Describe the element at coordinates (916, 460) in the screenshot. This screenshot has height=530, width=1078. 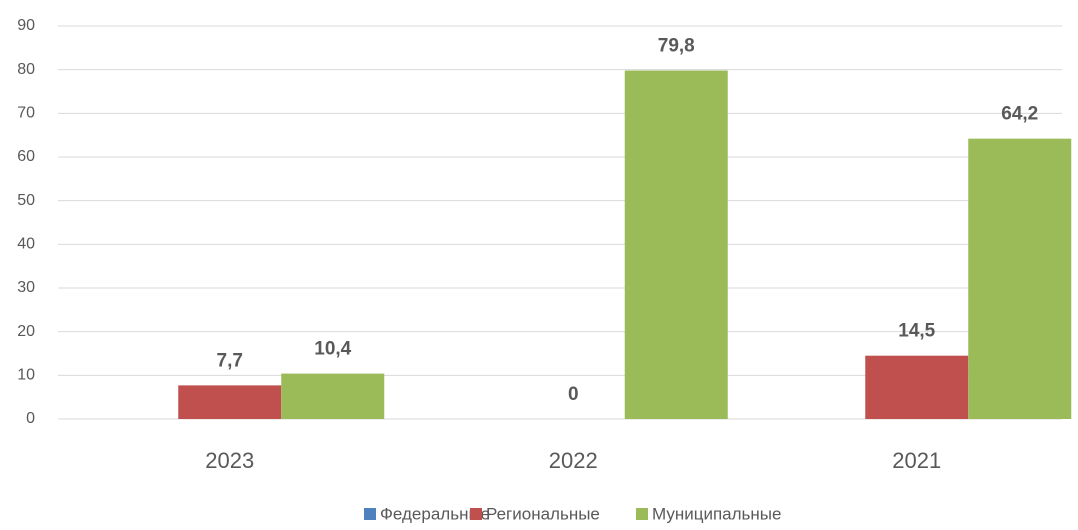
I see `x-tick-label: 2021` at that location.